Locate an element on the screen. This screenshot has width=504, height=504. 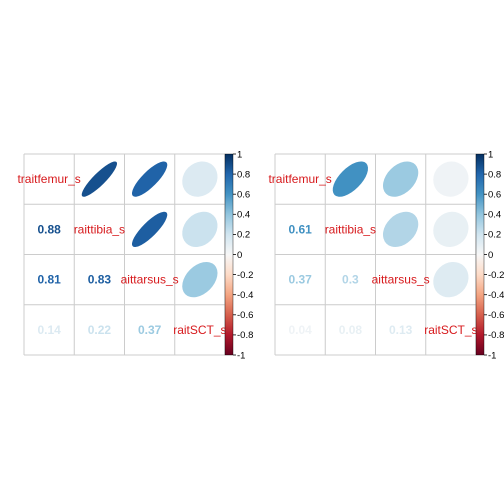
coefficient-label: 0.22 is located at coordinates (100, 330).